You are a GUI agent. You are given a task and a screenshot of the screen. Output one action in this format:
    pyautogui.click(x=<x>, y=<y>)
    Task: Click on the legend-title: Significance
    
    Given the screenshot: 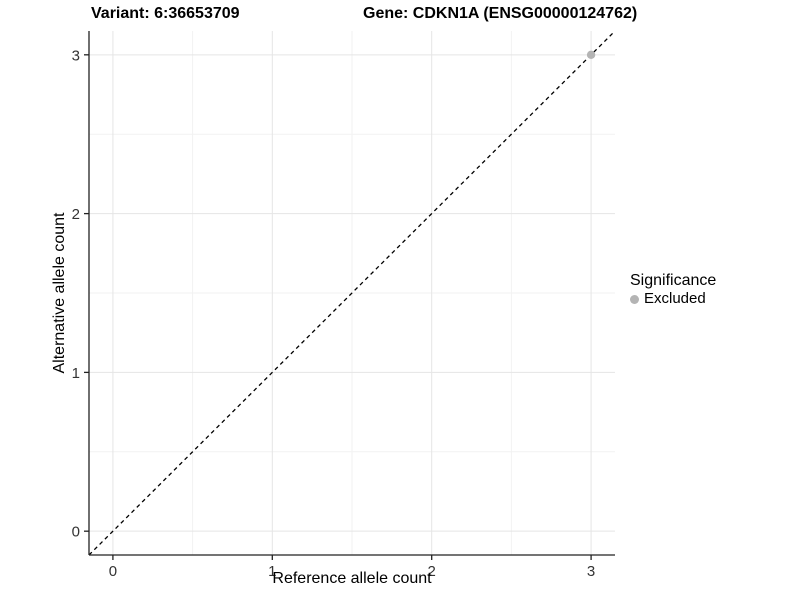 What is the action you would take?
    pyautogui.click(x=673, y=280)
    